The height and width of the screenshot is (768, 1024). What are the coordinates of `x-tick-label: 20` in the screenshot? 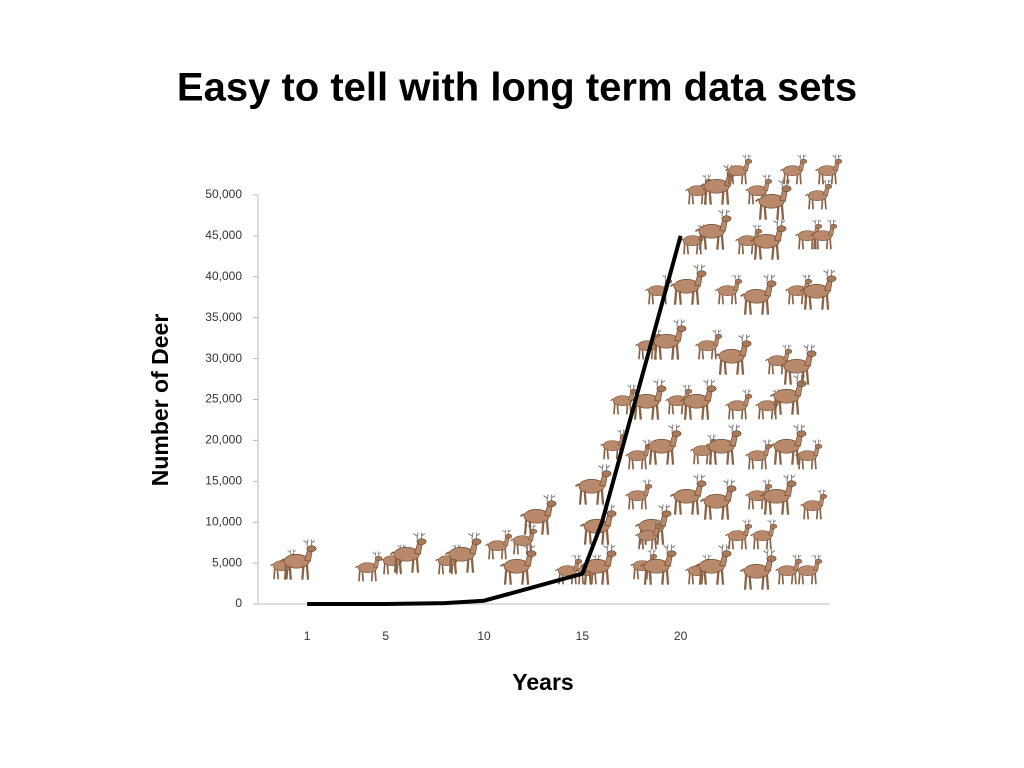 It's located at (681, 636).